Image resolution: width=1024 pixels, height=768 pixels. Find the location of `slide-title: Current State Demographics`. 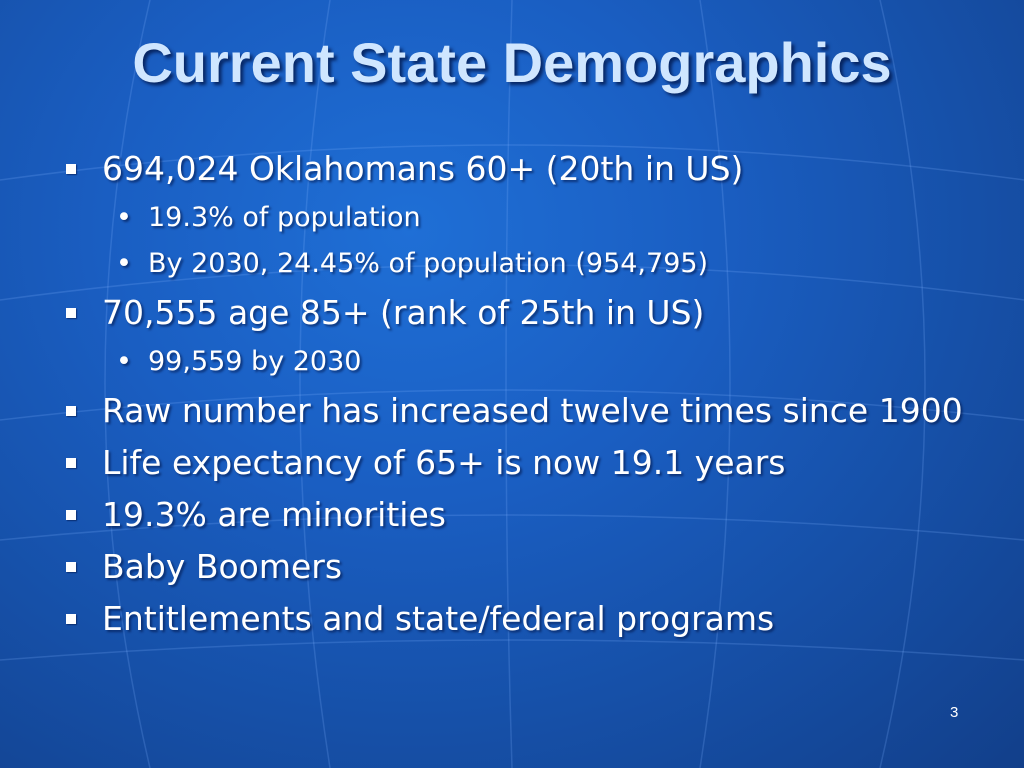

slide-title: Current State Demographics is located at coordinates (512, 62).